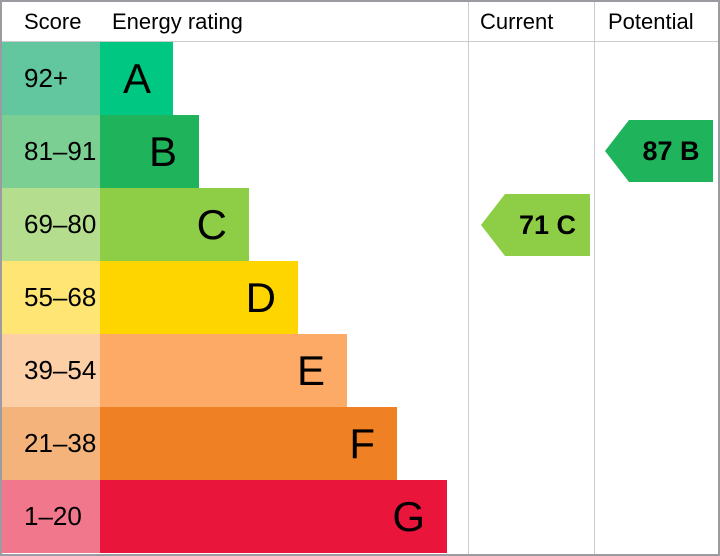  I want to click on band-row-f: 21–38 F, so click(360, 443).